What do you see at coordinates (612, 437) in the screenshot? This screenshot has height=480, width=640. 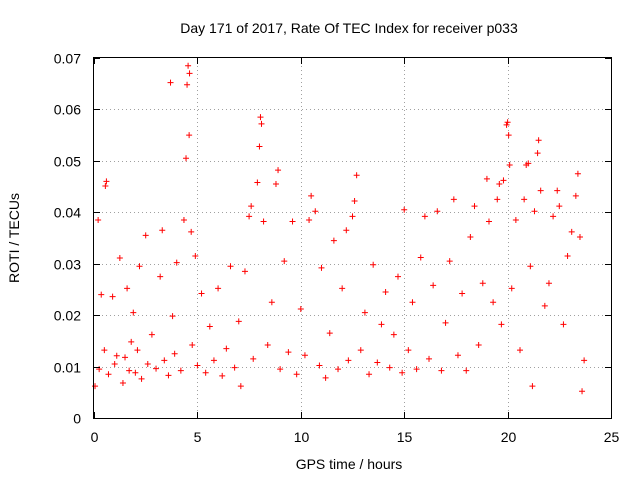 I see `x-tick-label: 25` at bounding box center [612, 437].